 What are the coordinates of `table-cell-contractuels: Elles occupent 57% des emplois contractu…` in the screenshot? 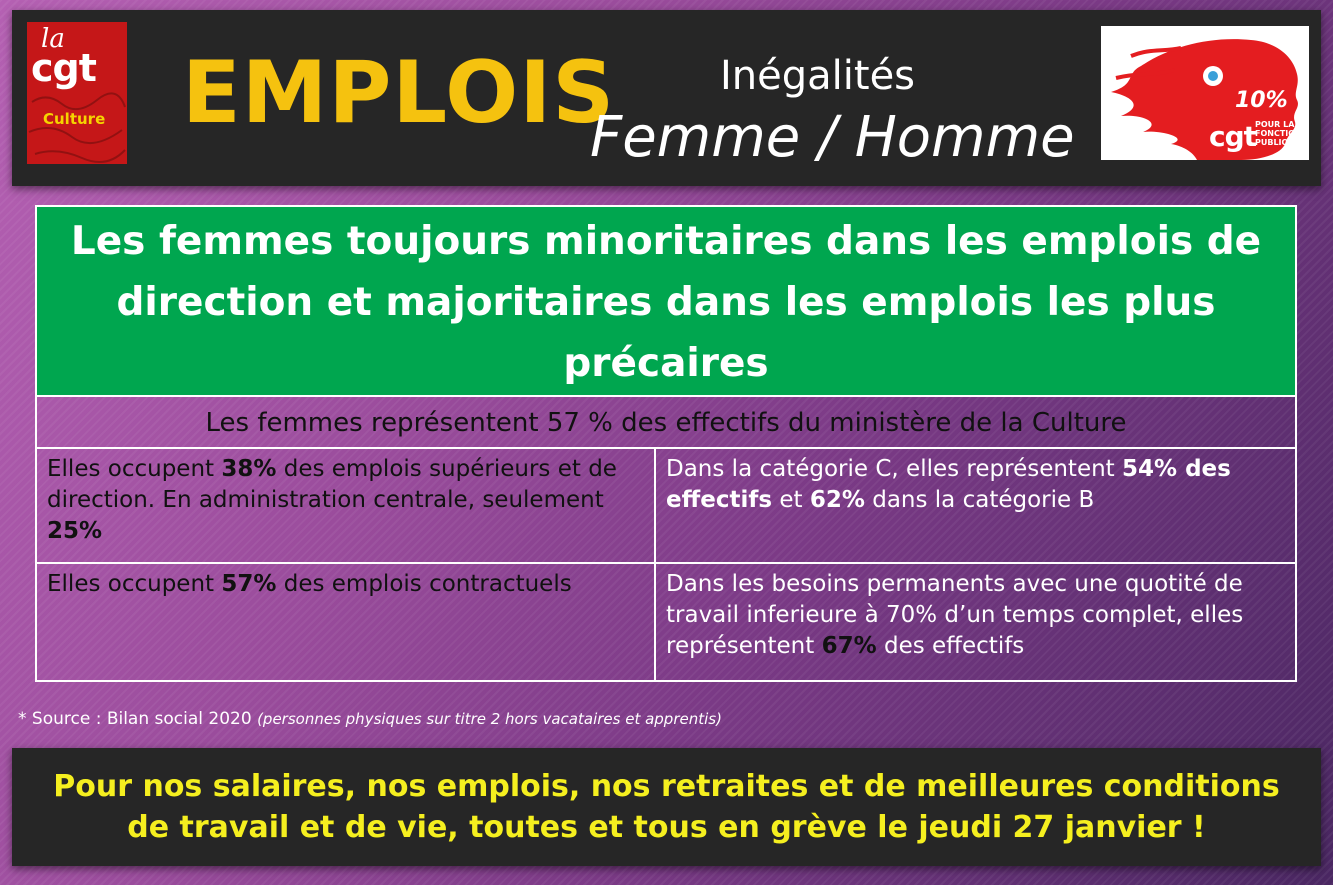 It's located at (346, 622).